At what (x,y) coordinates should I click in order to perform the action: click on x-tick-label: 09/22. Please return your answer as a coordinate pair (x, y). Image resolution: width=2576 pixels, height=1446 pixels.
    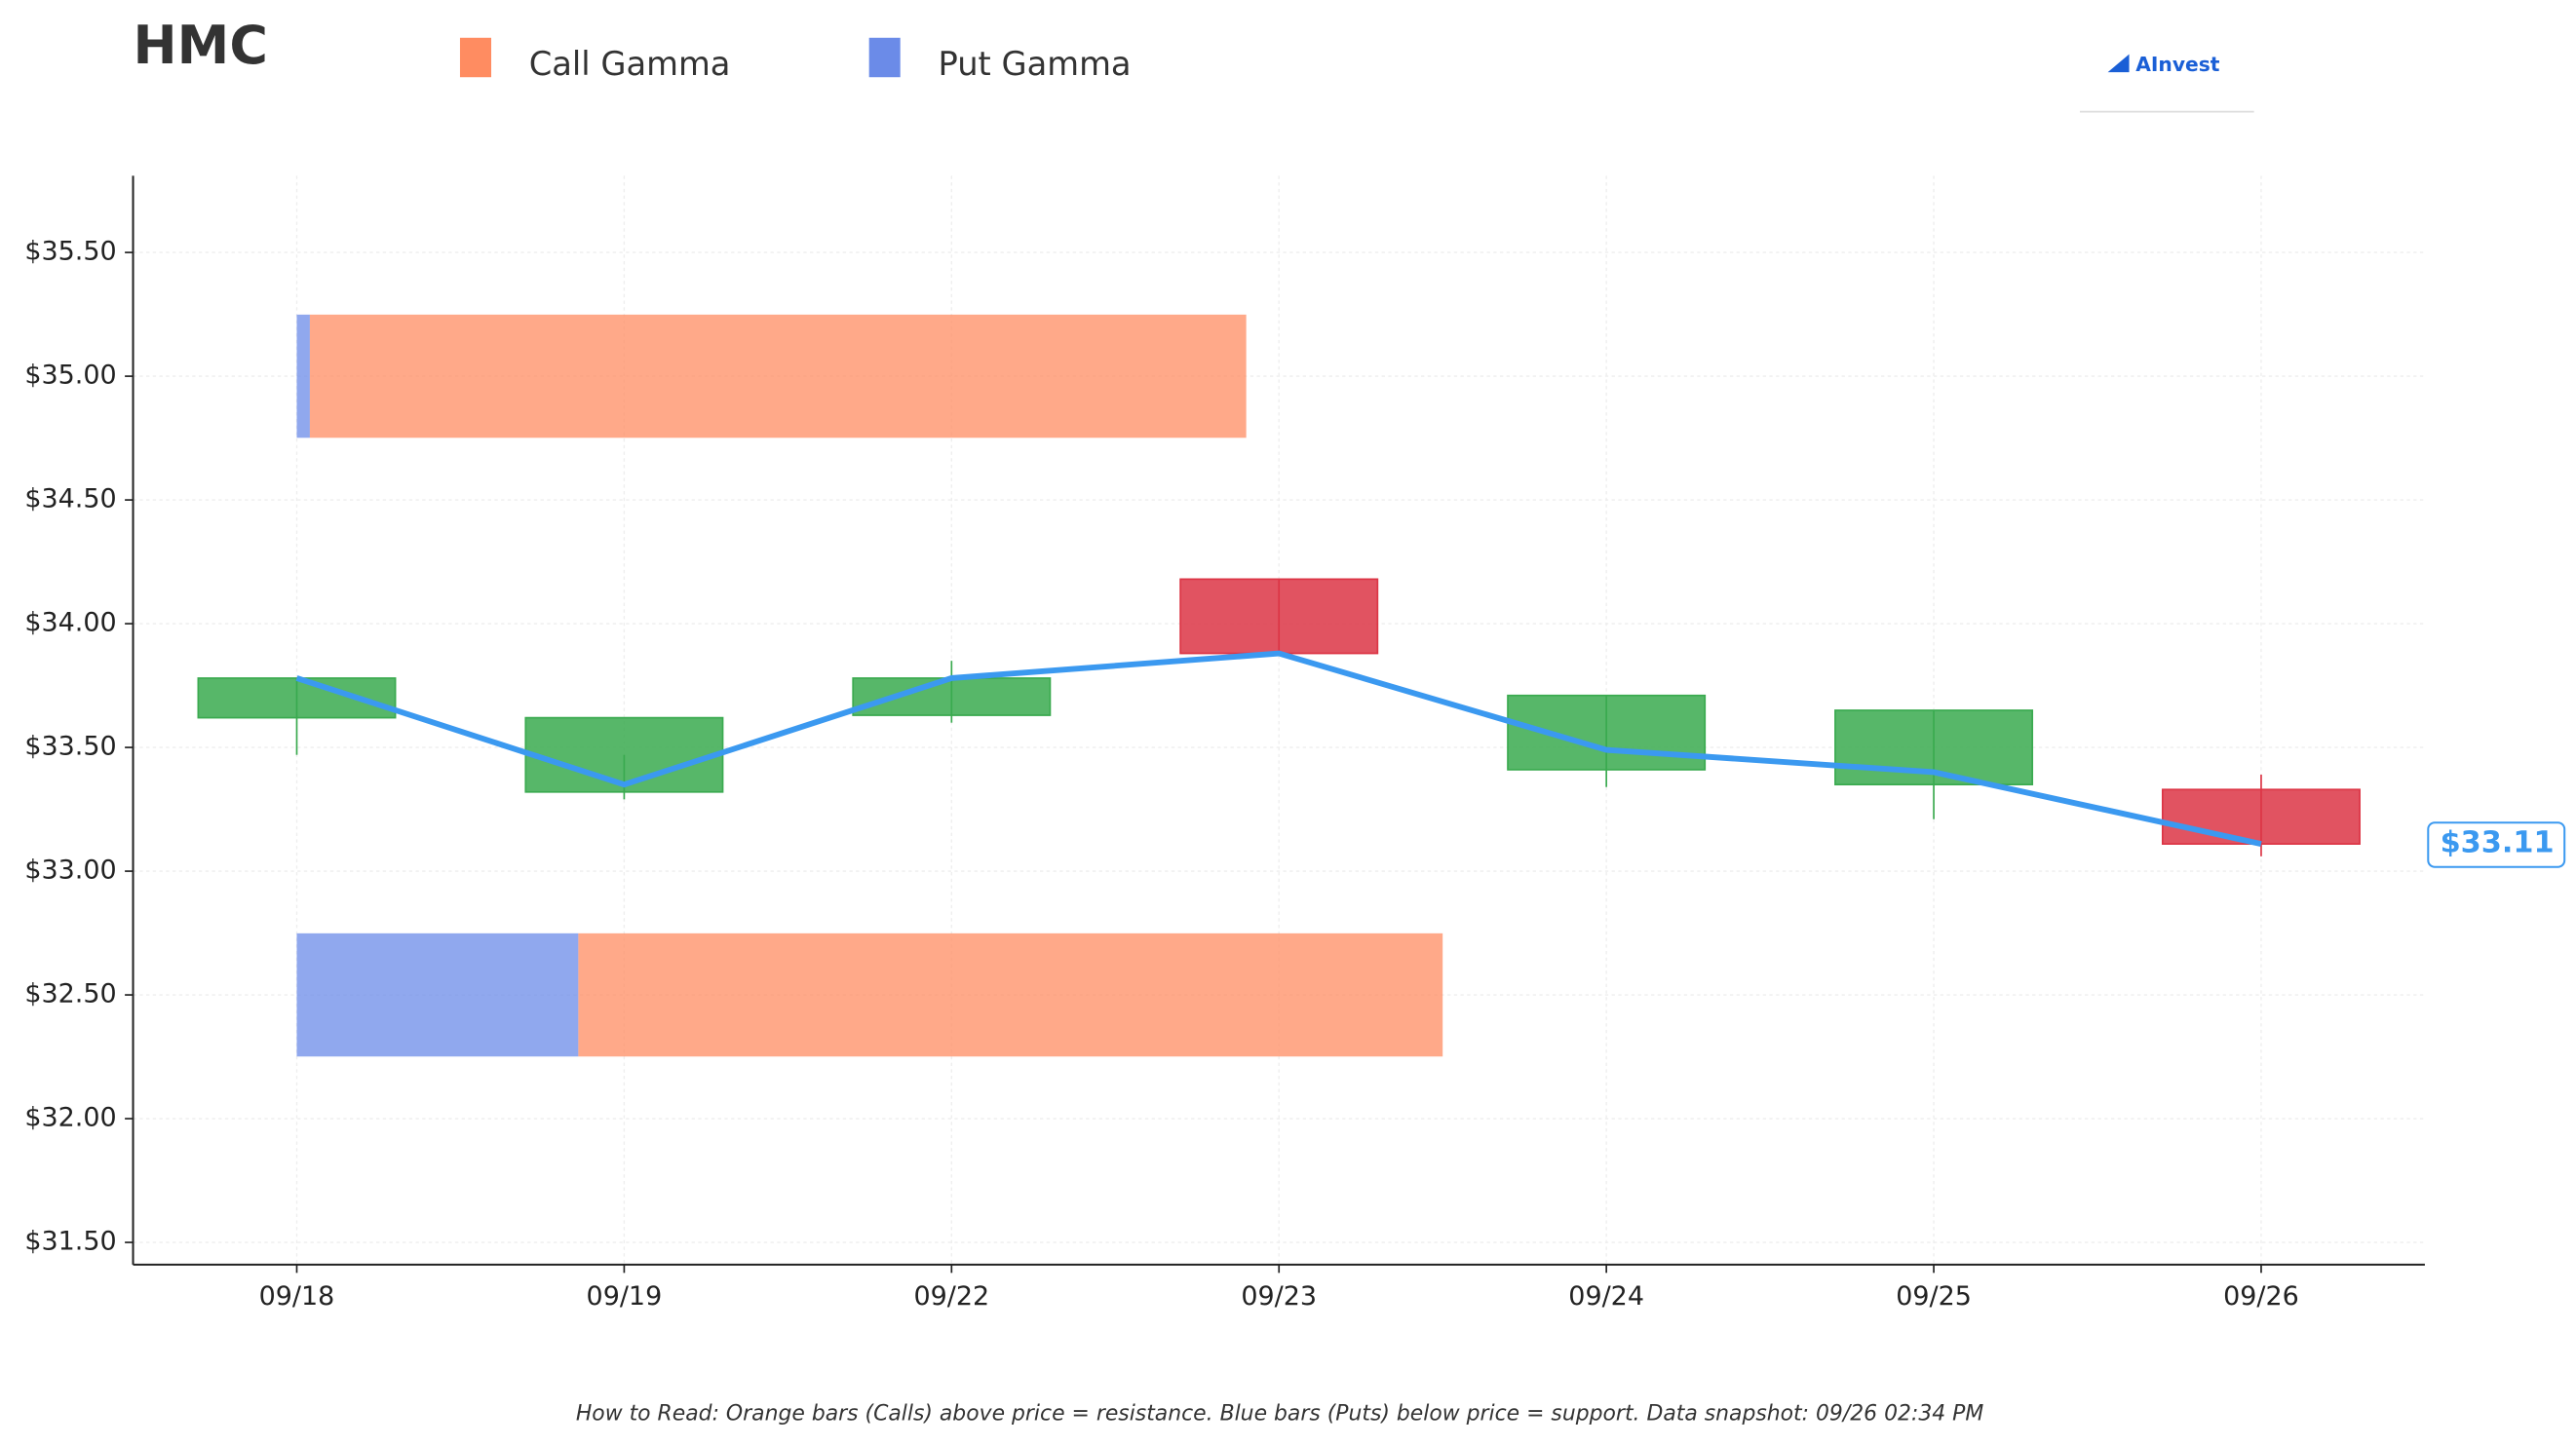
    Looking at the image, I should click on (951, 1296).